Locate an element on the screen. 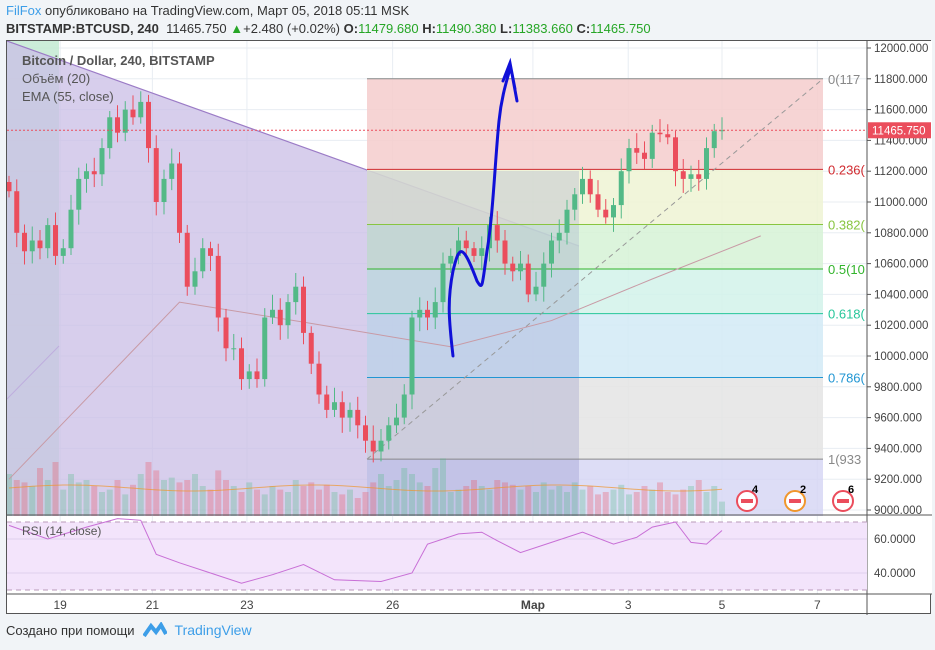 The width and height of the screenshot is (935, 650). last-price-label: 11465.750 is located at coordinates (899, 131).